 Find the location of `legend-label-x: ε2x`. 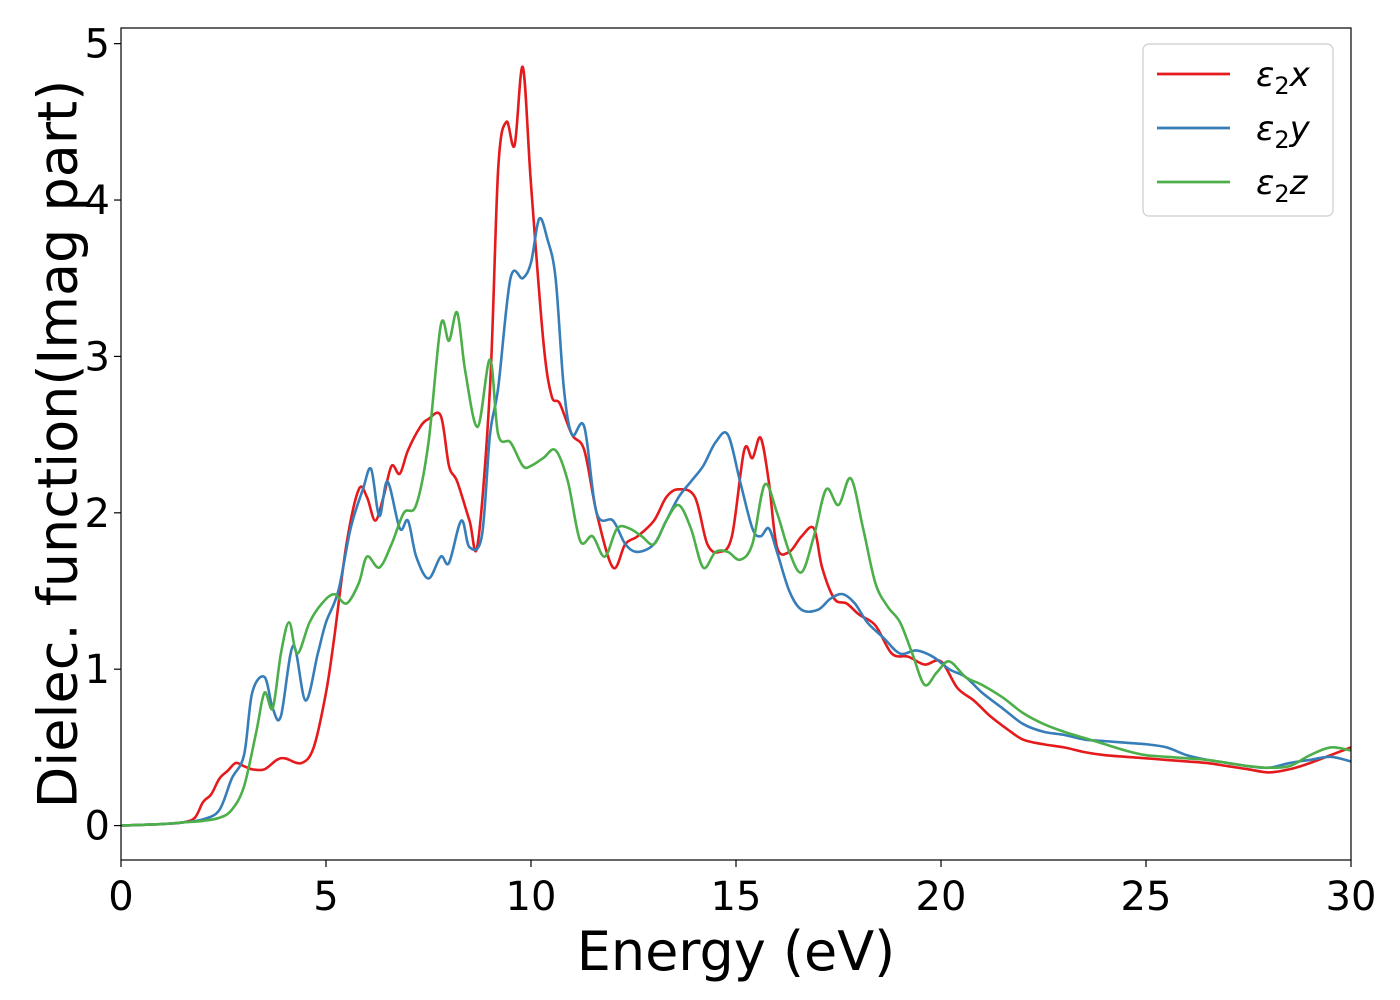

legend-label-x: ε2x is located at coordinates (1283, 77).